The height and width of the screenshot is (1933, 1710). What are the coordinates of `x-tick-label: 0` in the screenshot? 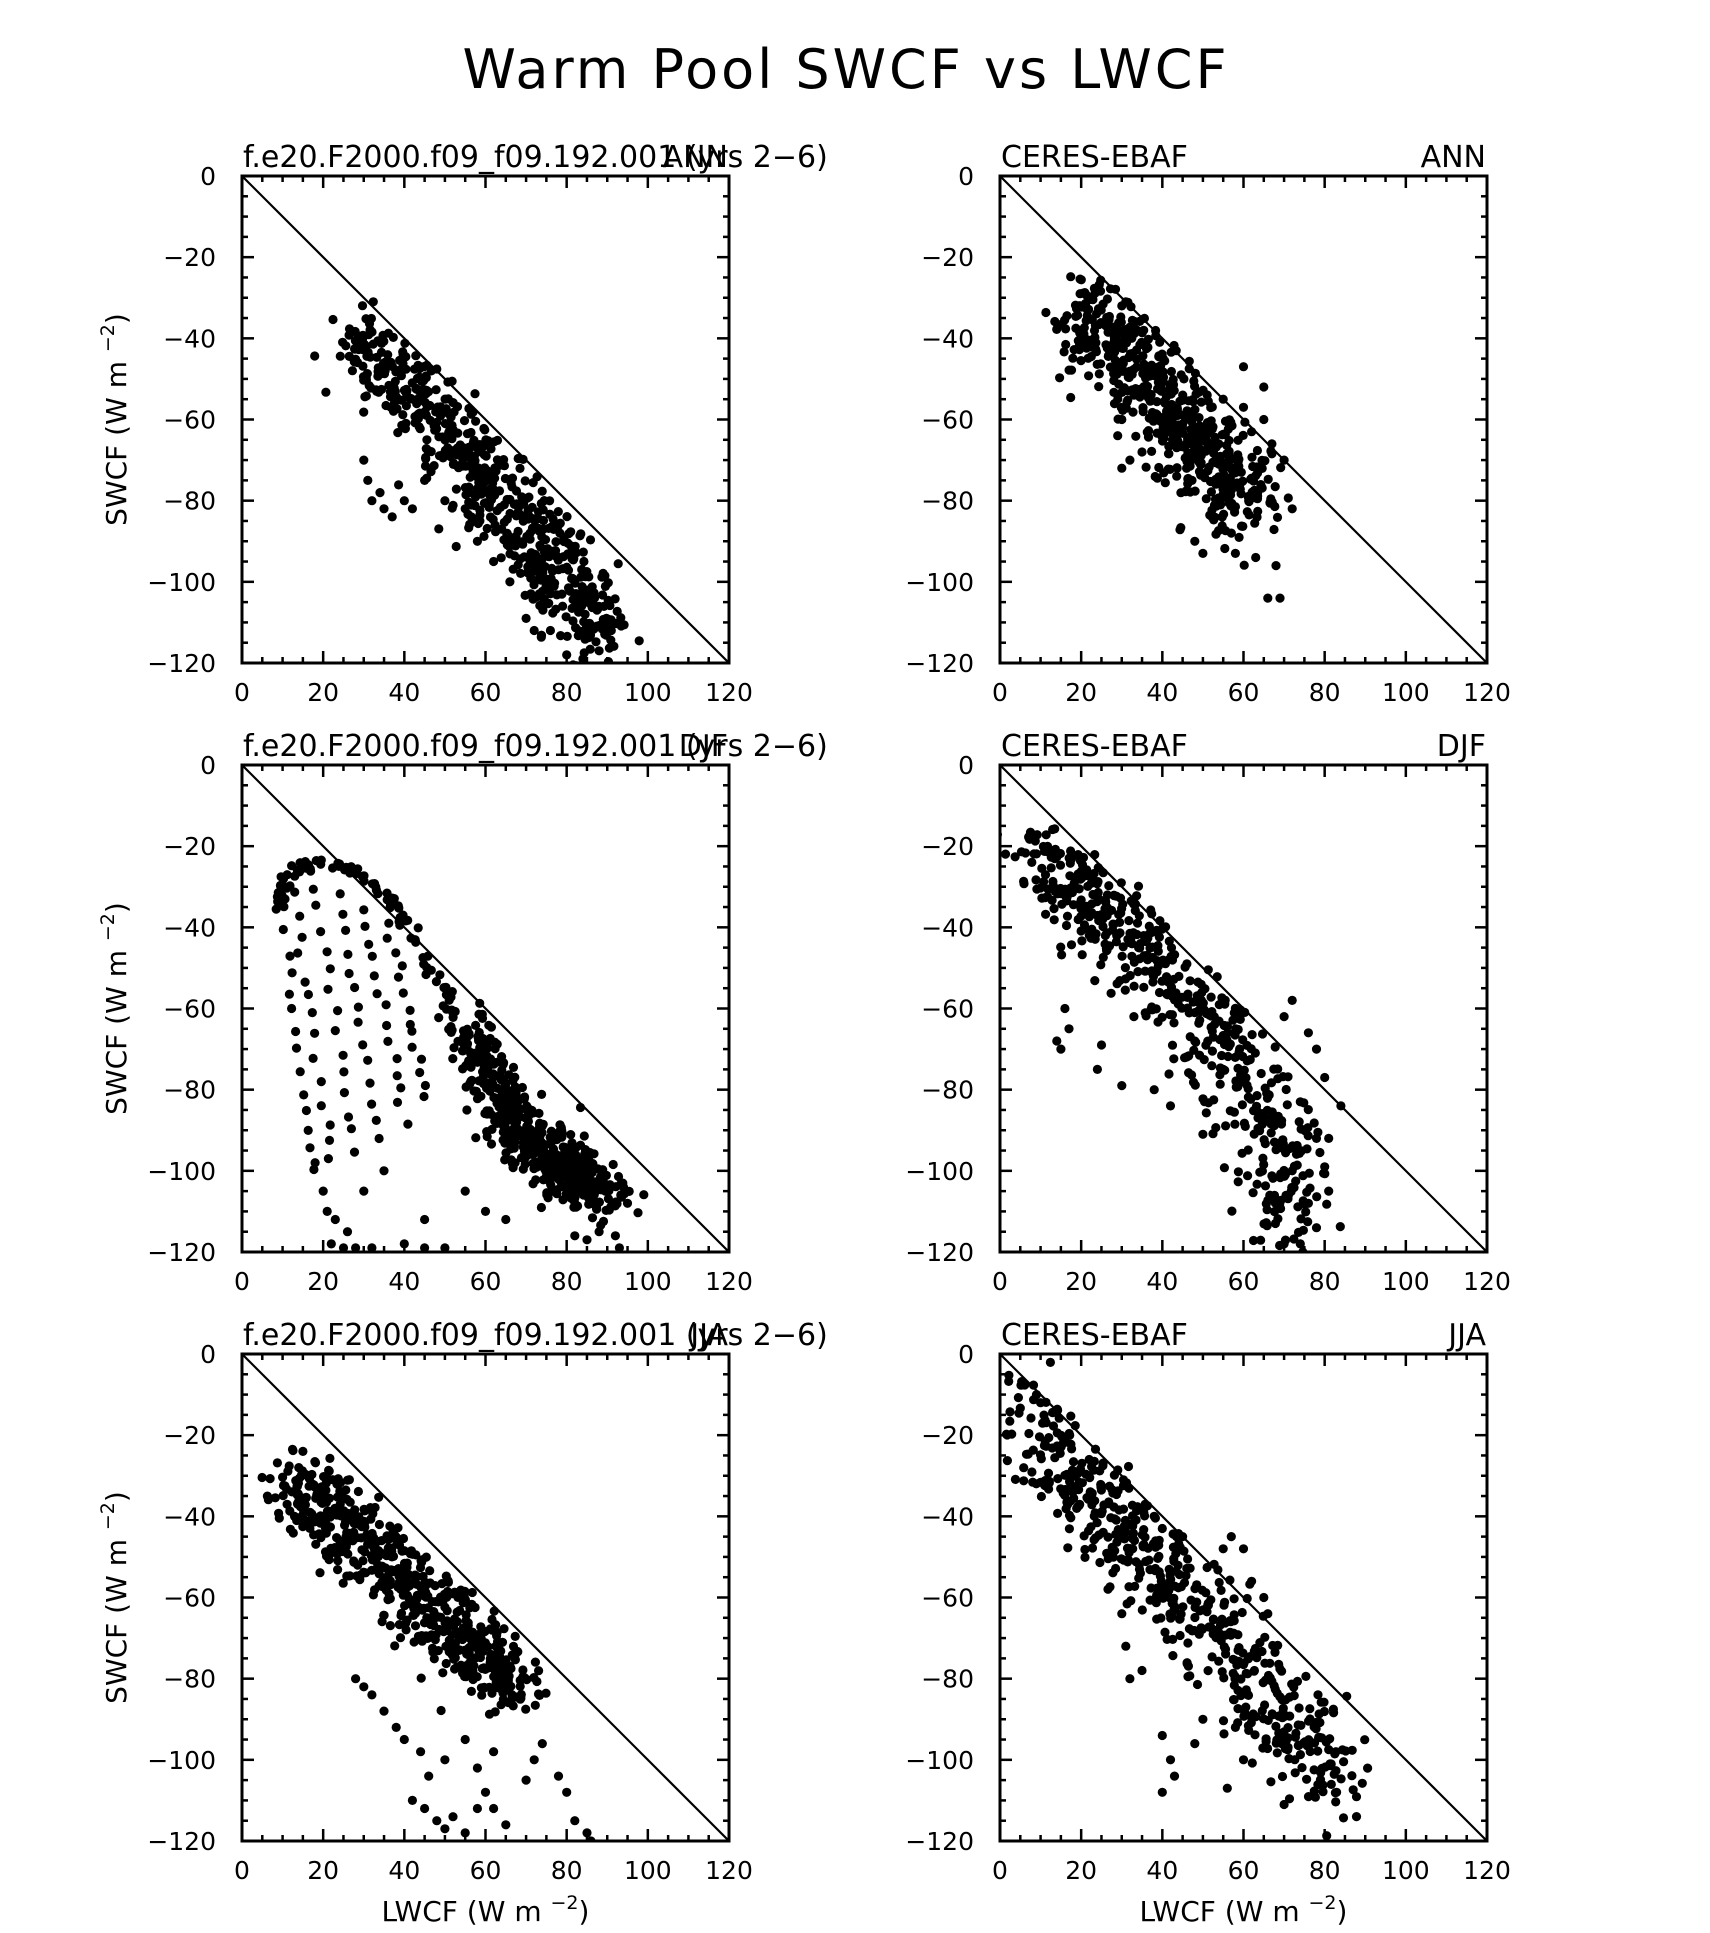 It's located at (1000, 1281).